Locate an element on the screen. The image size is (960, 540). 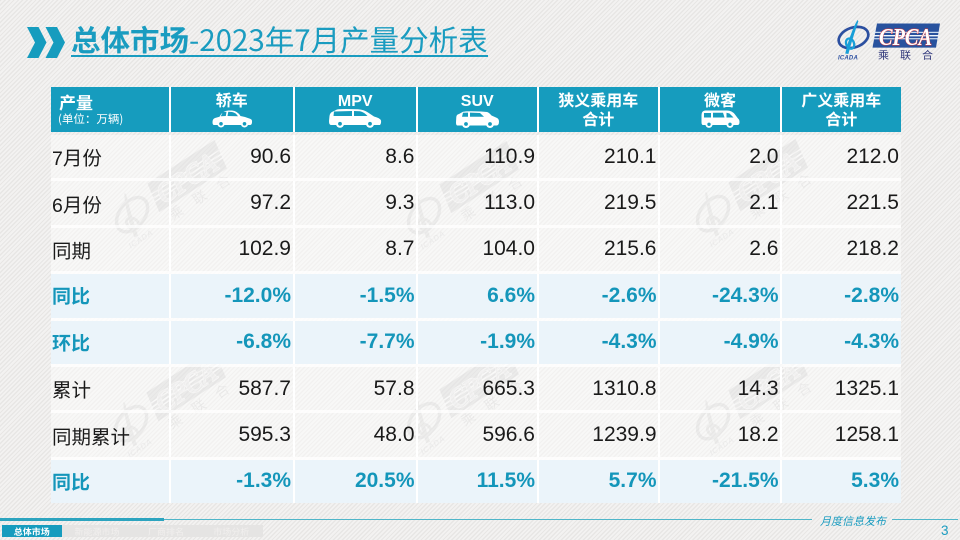
svg-text: ICADA is located at coordinates (848, 59).